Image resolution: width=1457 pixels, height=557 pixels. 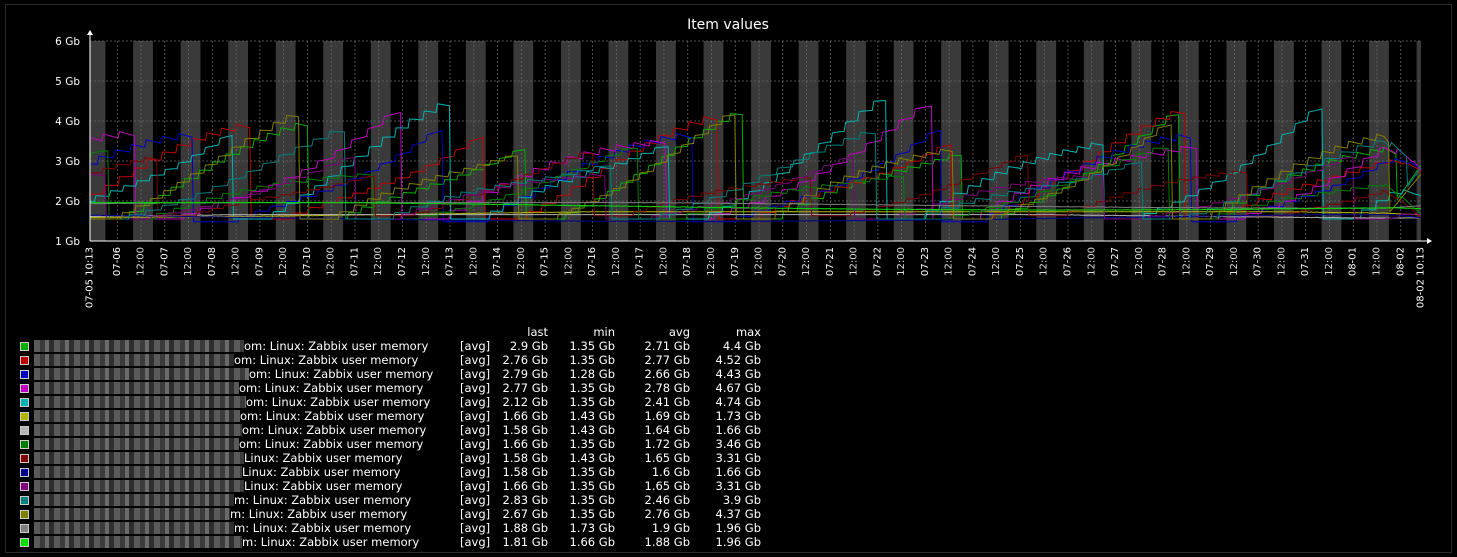 I want to click on x-tick-label: 07-26, so click(x=1068, y=261).